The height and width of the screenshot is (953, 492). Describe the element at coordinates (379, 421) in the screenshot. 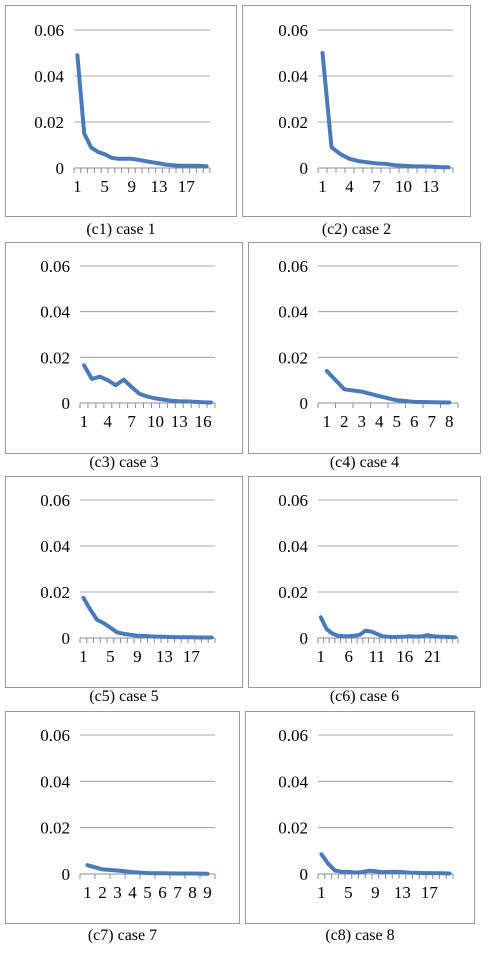

I see `c4-x-tick-label: 4` at that location.